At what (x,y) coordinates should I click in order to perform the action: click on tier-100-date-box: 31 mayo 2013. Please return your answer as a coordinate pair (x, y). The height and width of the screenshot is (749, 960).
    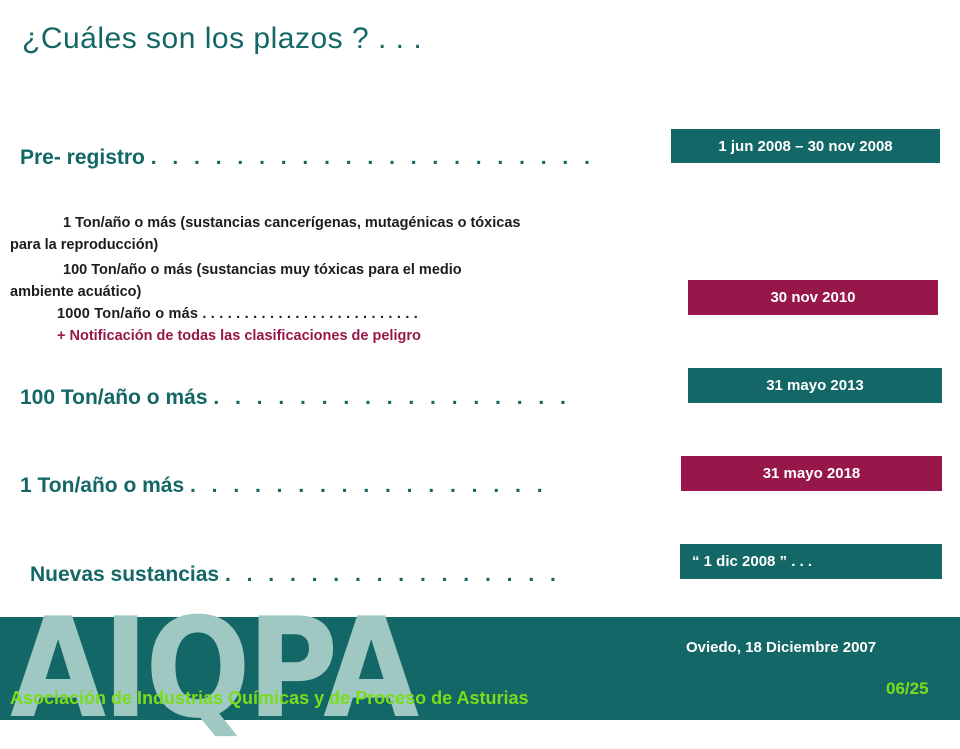
    Looking at the image, I should click on (815, 385).